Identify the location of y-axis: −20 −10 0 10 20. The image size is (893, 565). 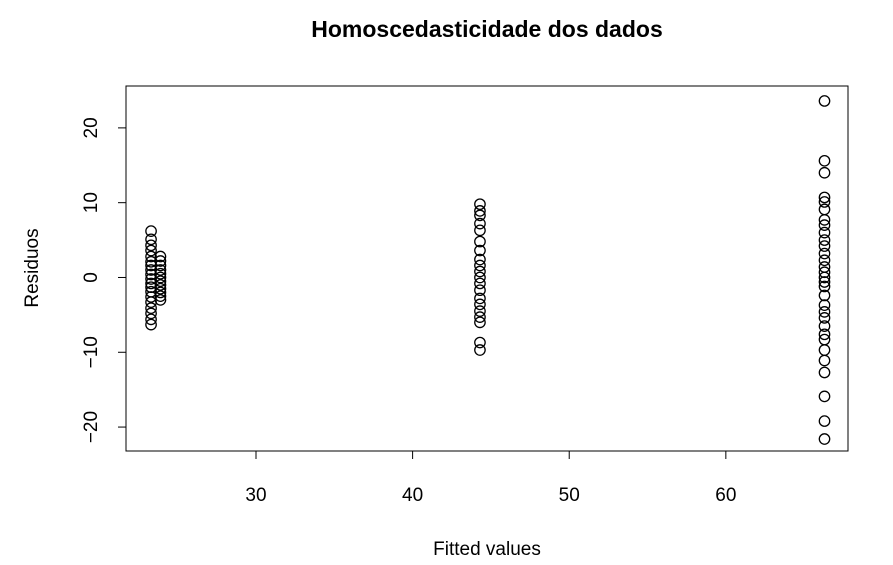
(104, 280).